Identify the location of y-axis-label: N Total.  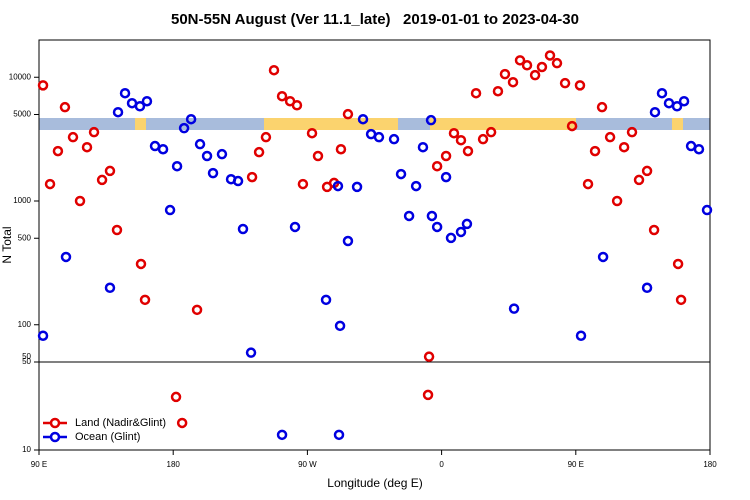
(7, 244).